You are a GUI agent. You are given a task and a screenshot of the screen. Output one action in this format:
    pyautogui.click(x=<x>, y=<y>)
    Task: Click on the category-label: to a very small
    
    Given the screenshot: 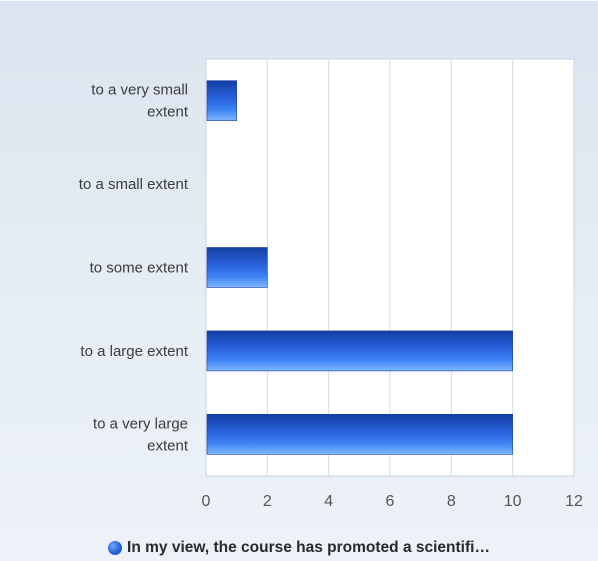 What is the action you would take?
    pyautogui.click(x=139, y=90)
    